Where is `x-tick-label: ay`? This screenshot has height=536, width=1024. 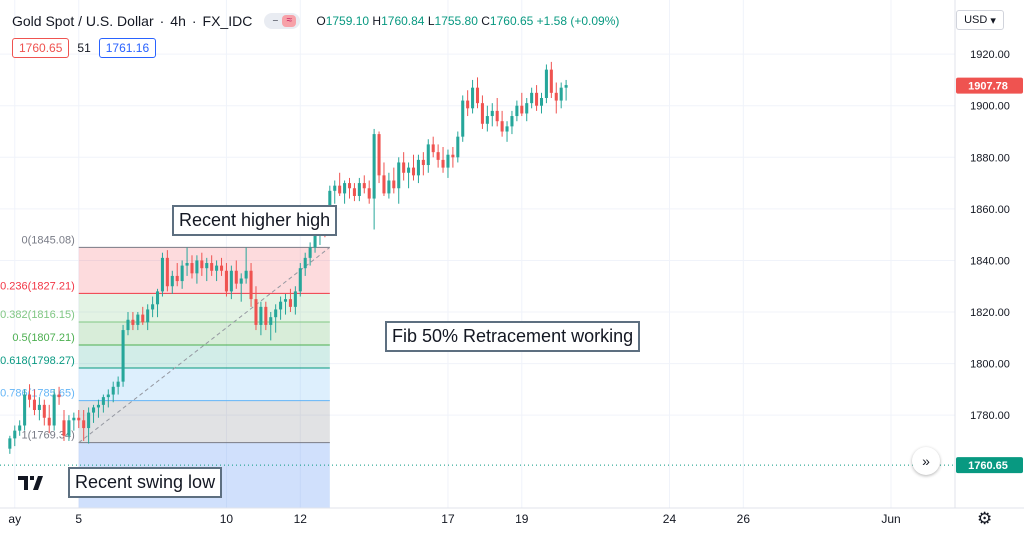
x-tick-label: ay is located at coordinates (14, 519).